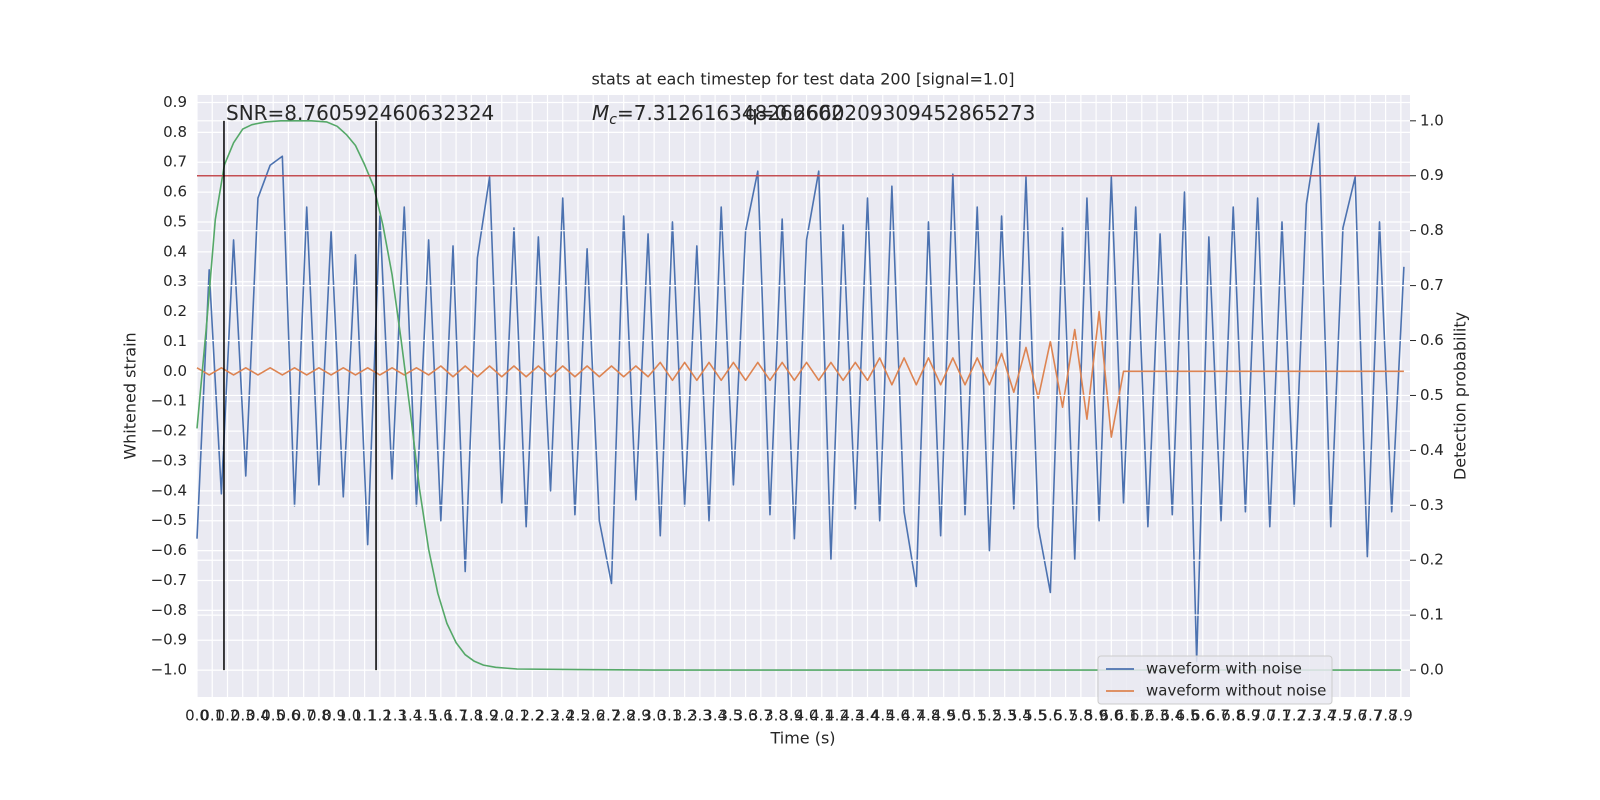  Describe the element at coordinates (1157, 716) in the screenshot. I see `x-tick-label: 6.3` at that location.